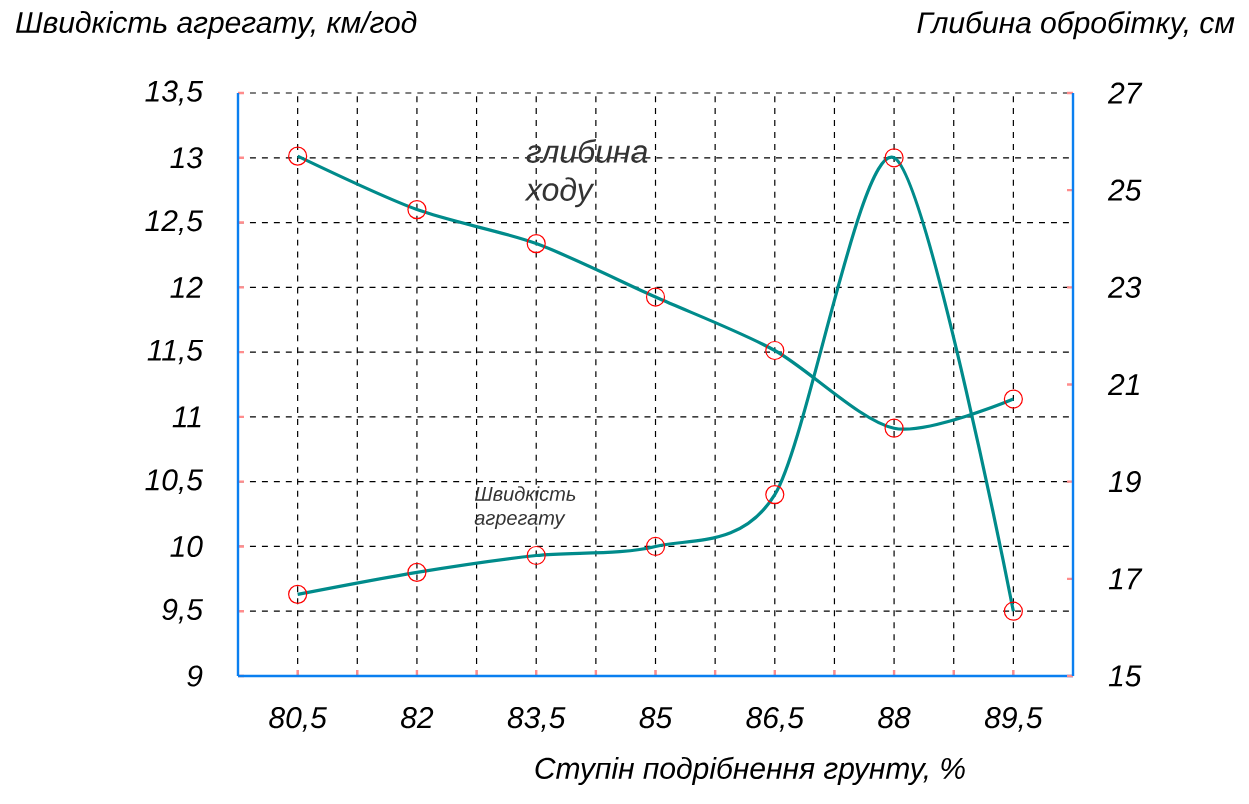  I want to click on y2-tick-label: 19, so click(1124, 482).